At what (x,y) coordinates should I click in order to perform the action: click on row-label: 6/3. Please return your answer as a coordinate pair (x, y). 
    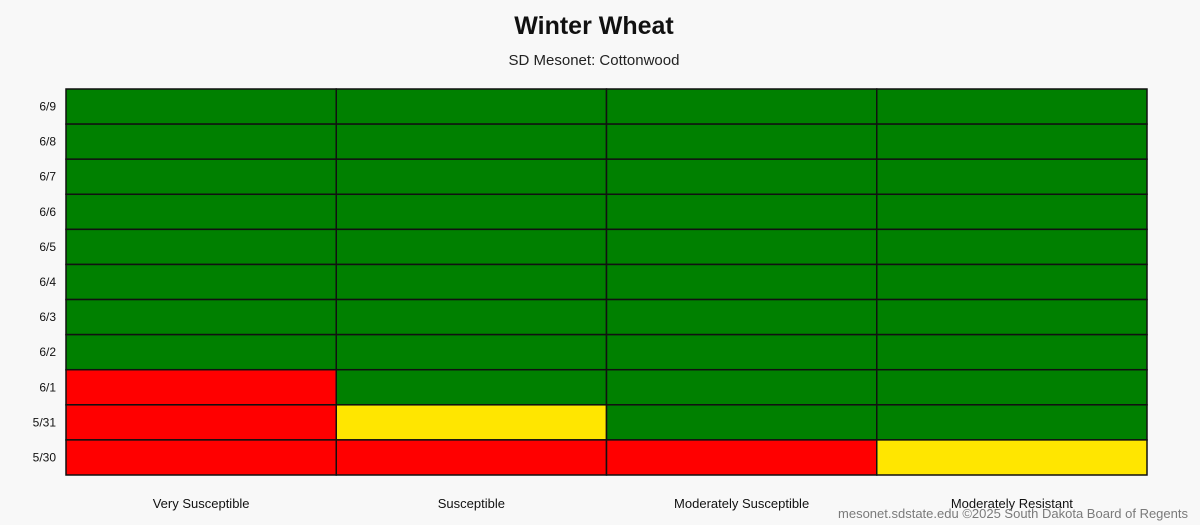
    Looking at the image, I should click on (47, 317).